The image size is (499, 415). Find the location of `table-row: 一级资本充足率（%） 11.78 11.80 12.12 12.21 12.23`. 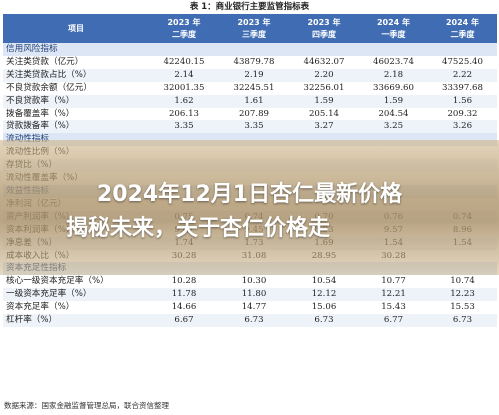

table-row: 一级资本充足率（%） 11.78 11.80 12.12 12.21 12.23 is located at coordinates (250, 295).